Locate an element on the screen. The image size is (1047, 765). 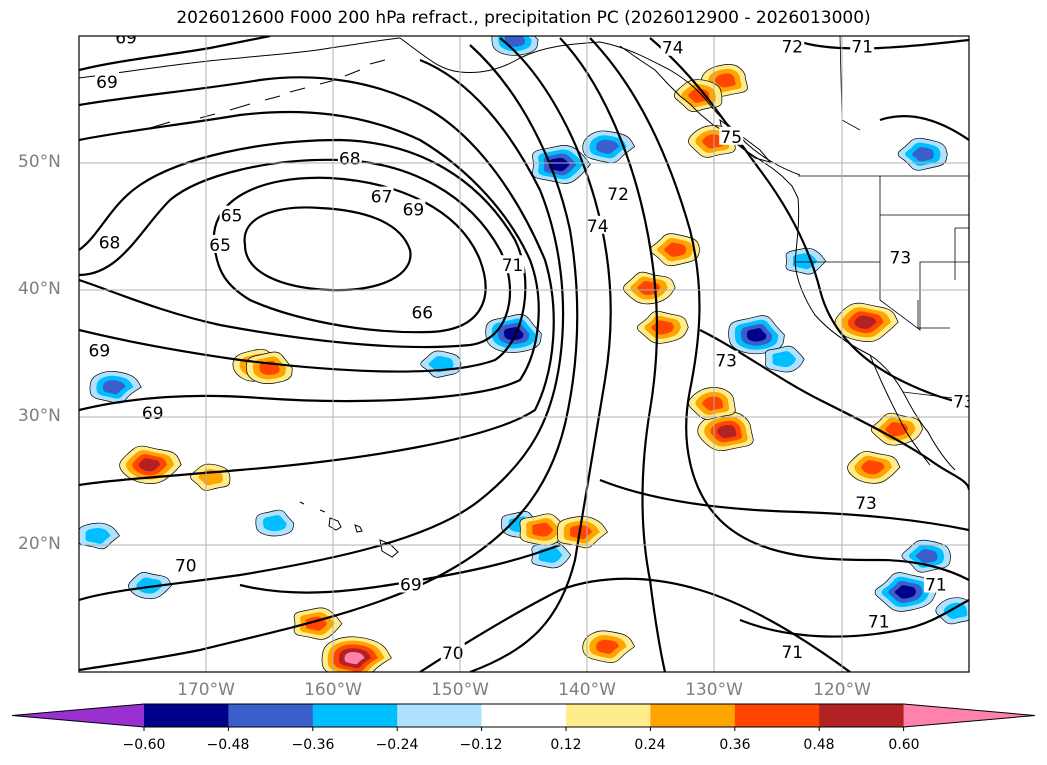
lon-label-130w: 130°W is located at coordinates (714, 690).